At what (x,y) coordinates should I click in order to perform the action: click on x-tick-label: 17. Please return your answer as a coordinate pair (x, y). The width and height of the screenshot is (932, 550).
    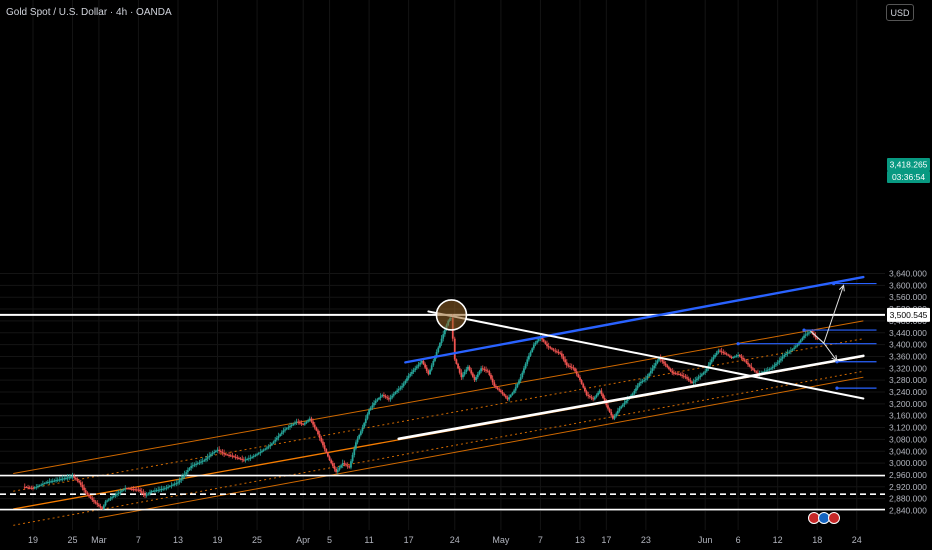
    Looking at the image, I should click on (409, 540).